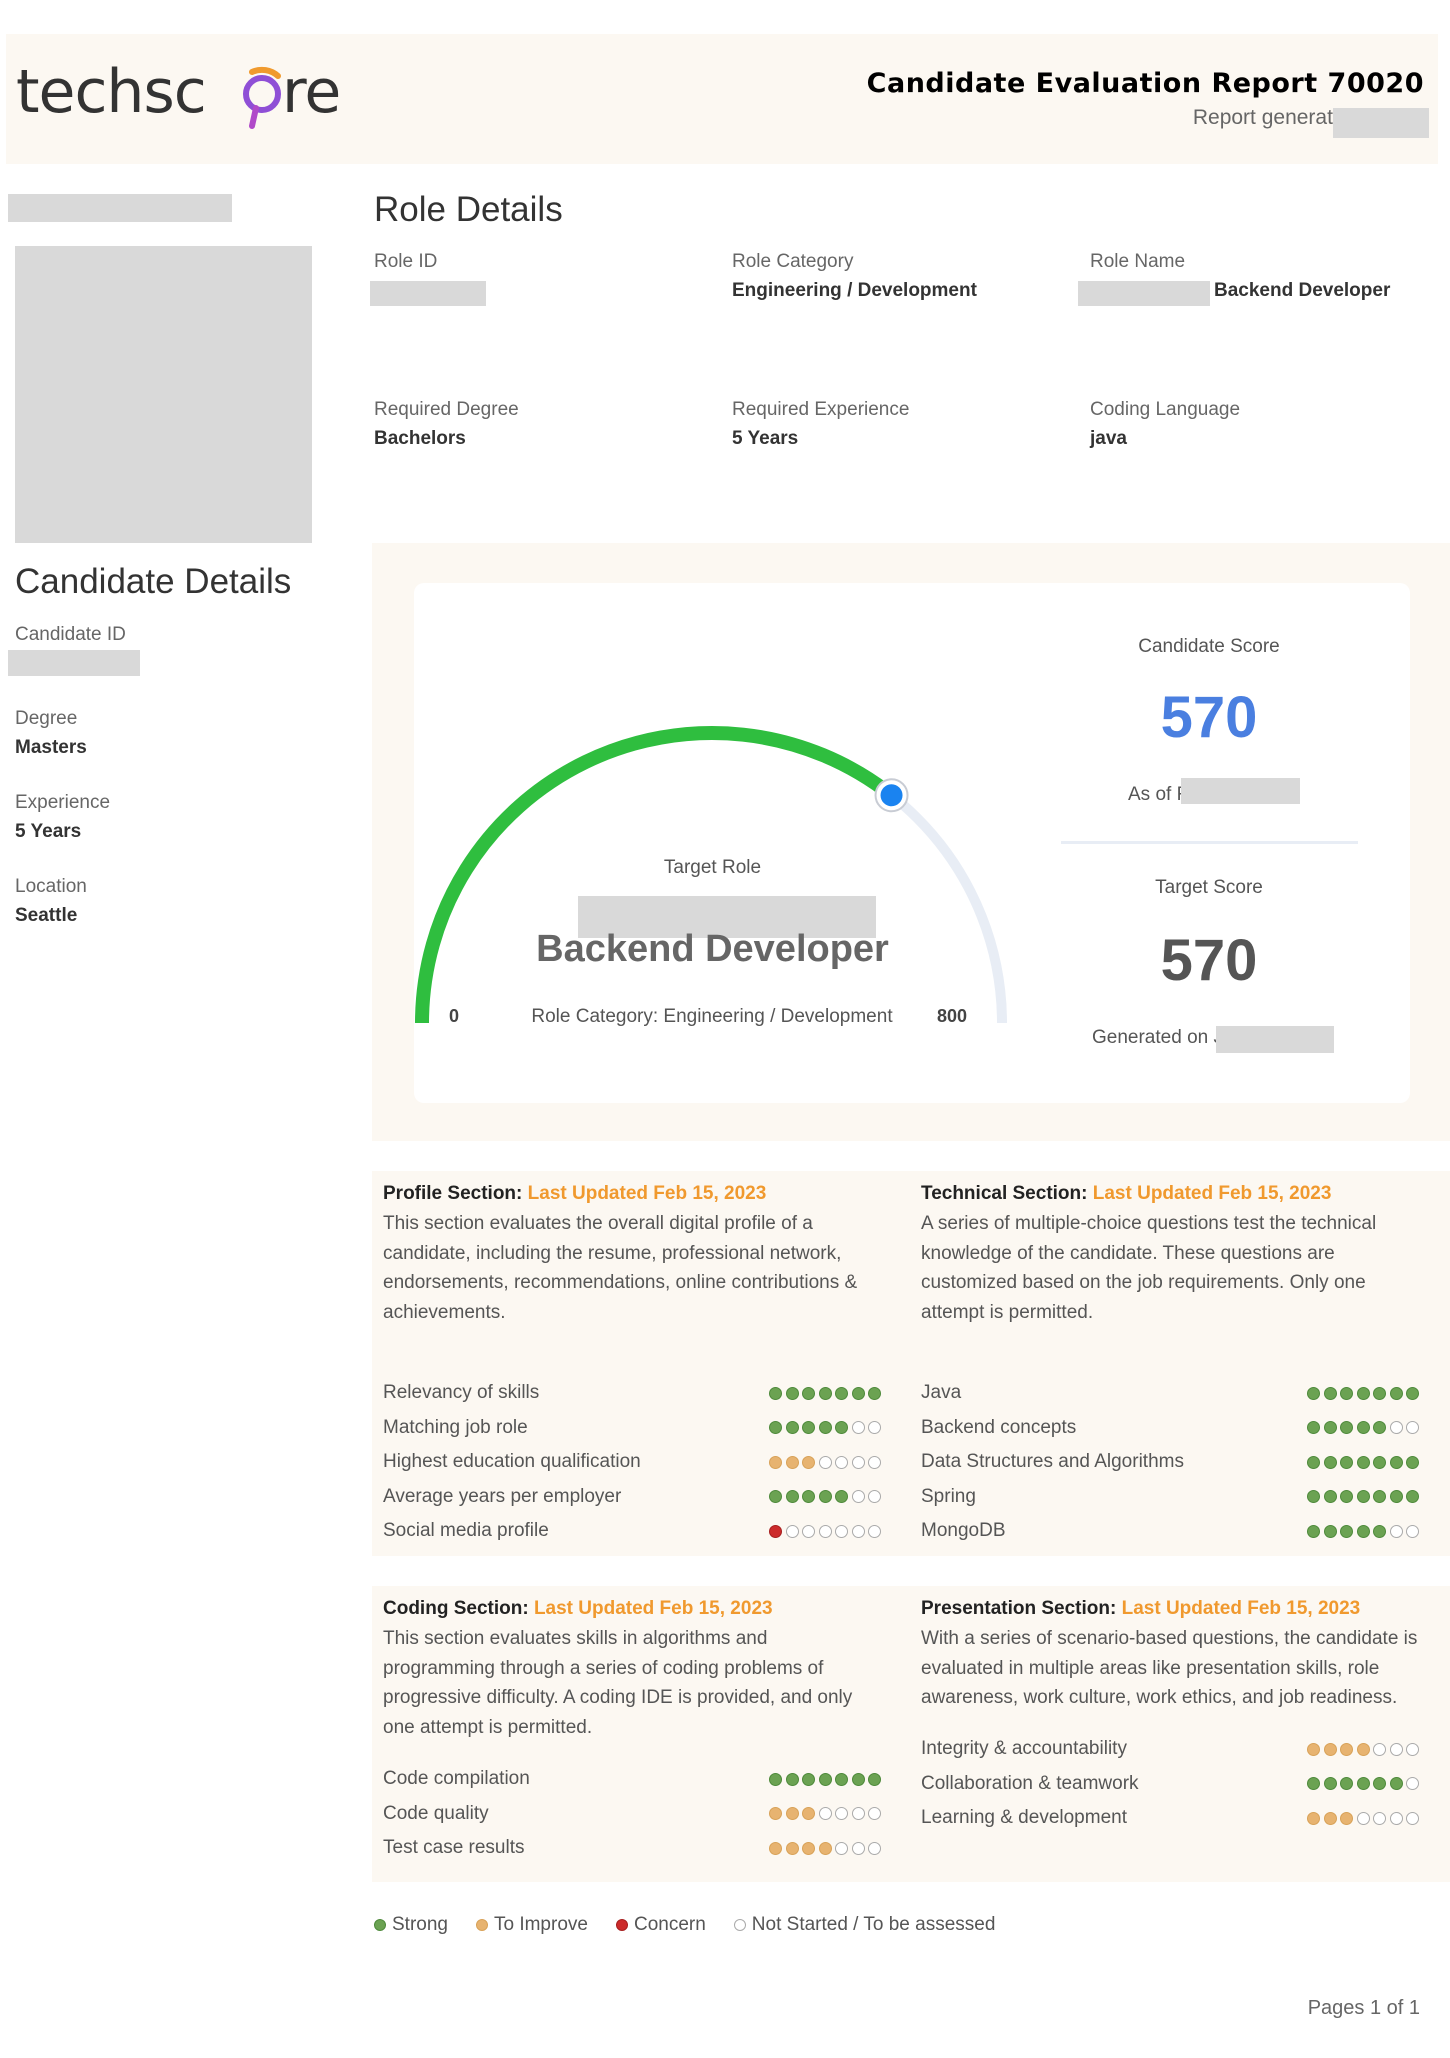 Image resolution: width=1450 pixels, height=2058 pixels. I want to click on location-label: Location, so click(51, 886).